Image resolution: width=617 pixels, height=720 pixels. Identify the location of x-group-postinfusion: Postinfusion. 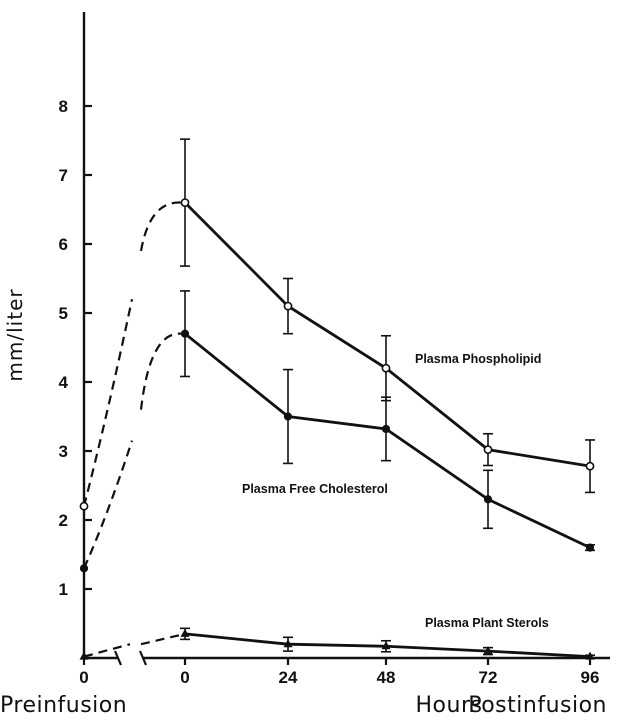
(537, 705).